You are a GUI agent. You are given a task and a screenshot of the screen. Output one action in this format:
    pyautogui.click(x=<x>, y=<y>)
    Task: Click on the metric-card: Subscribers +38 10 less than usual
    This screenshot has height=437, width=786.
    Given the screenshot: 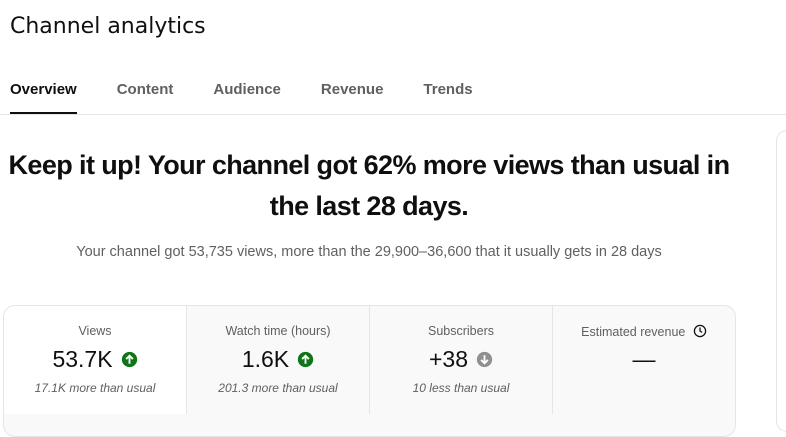 What is the action you would take?
    pyautogui.click(x=461, y=360)
    